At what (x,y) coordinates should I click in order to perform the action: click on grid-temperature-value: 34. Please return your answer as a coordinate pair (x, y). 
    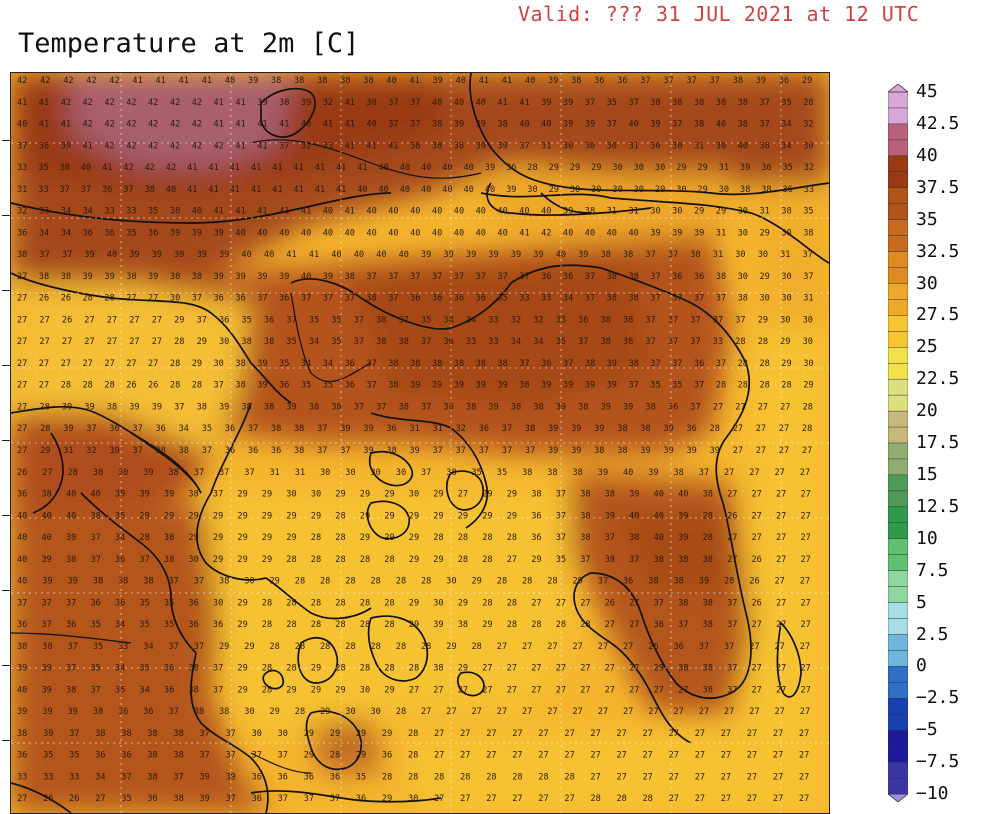
    Looking at the image, I should click on (88, 212).